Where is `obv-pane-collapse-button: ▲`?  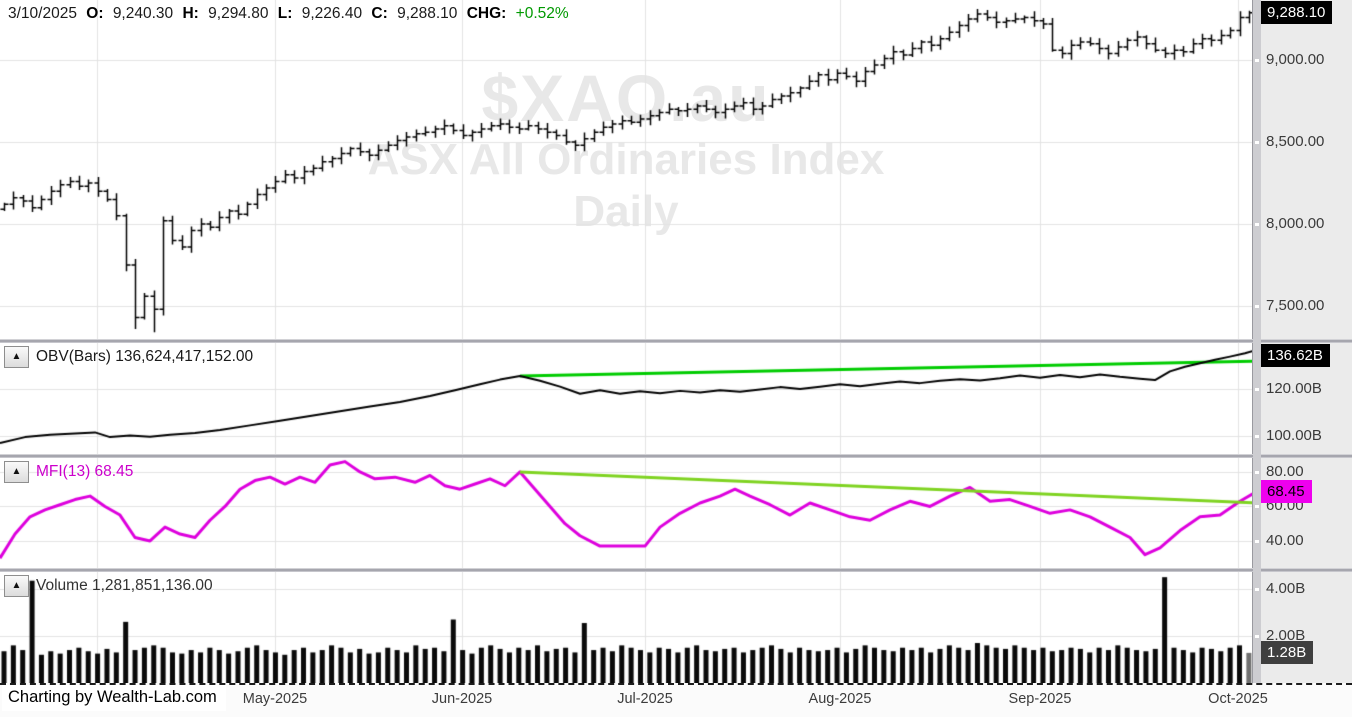 obv-pane-collapse-button: ▲ is located at coordinates (16, 357).